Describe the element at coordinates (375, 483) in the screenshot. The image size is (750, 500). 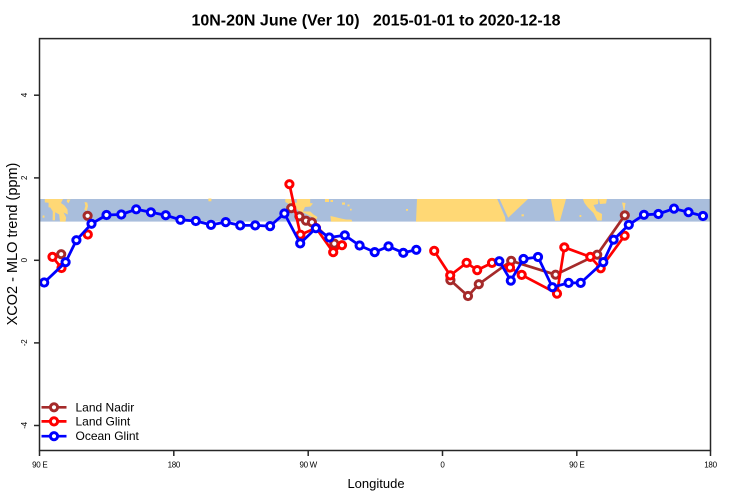
I see `svg-text: Longitude` at that location.